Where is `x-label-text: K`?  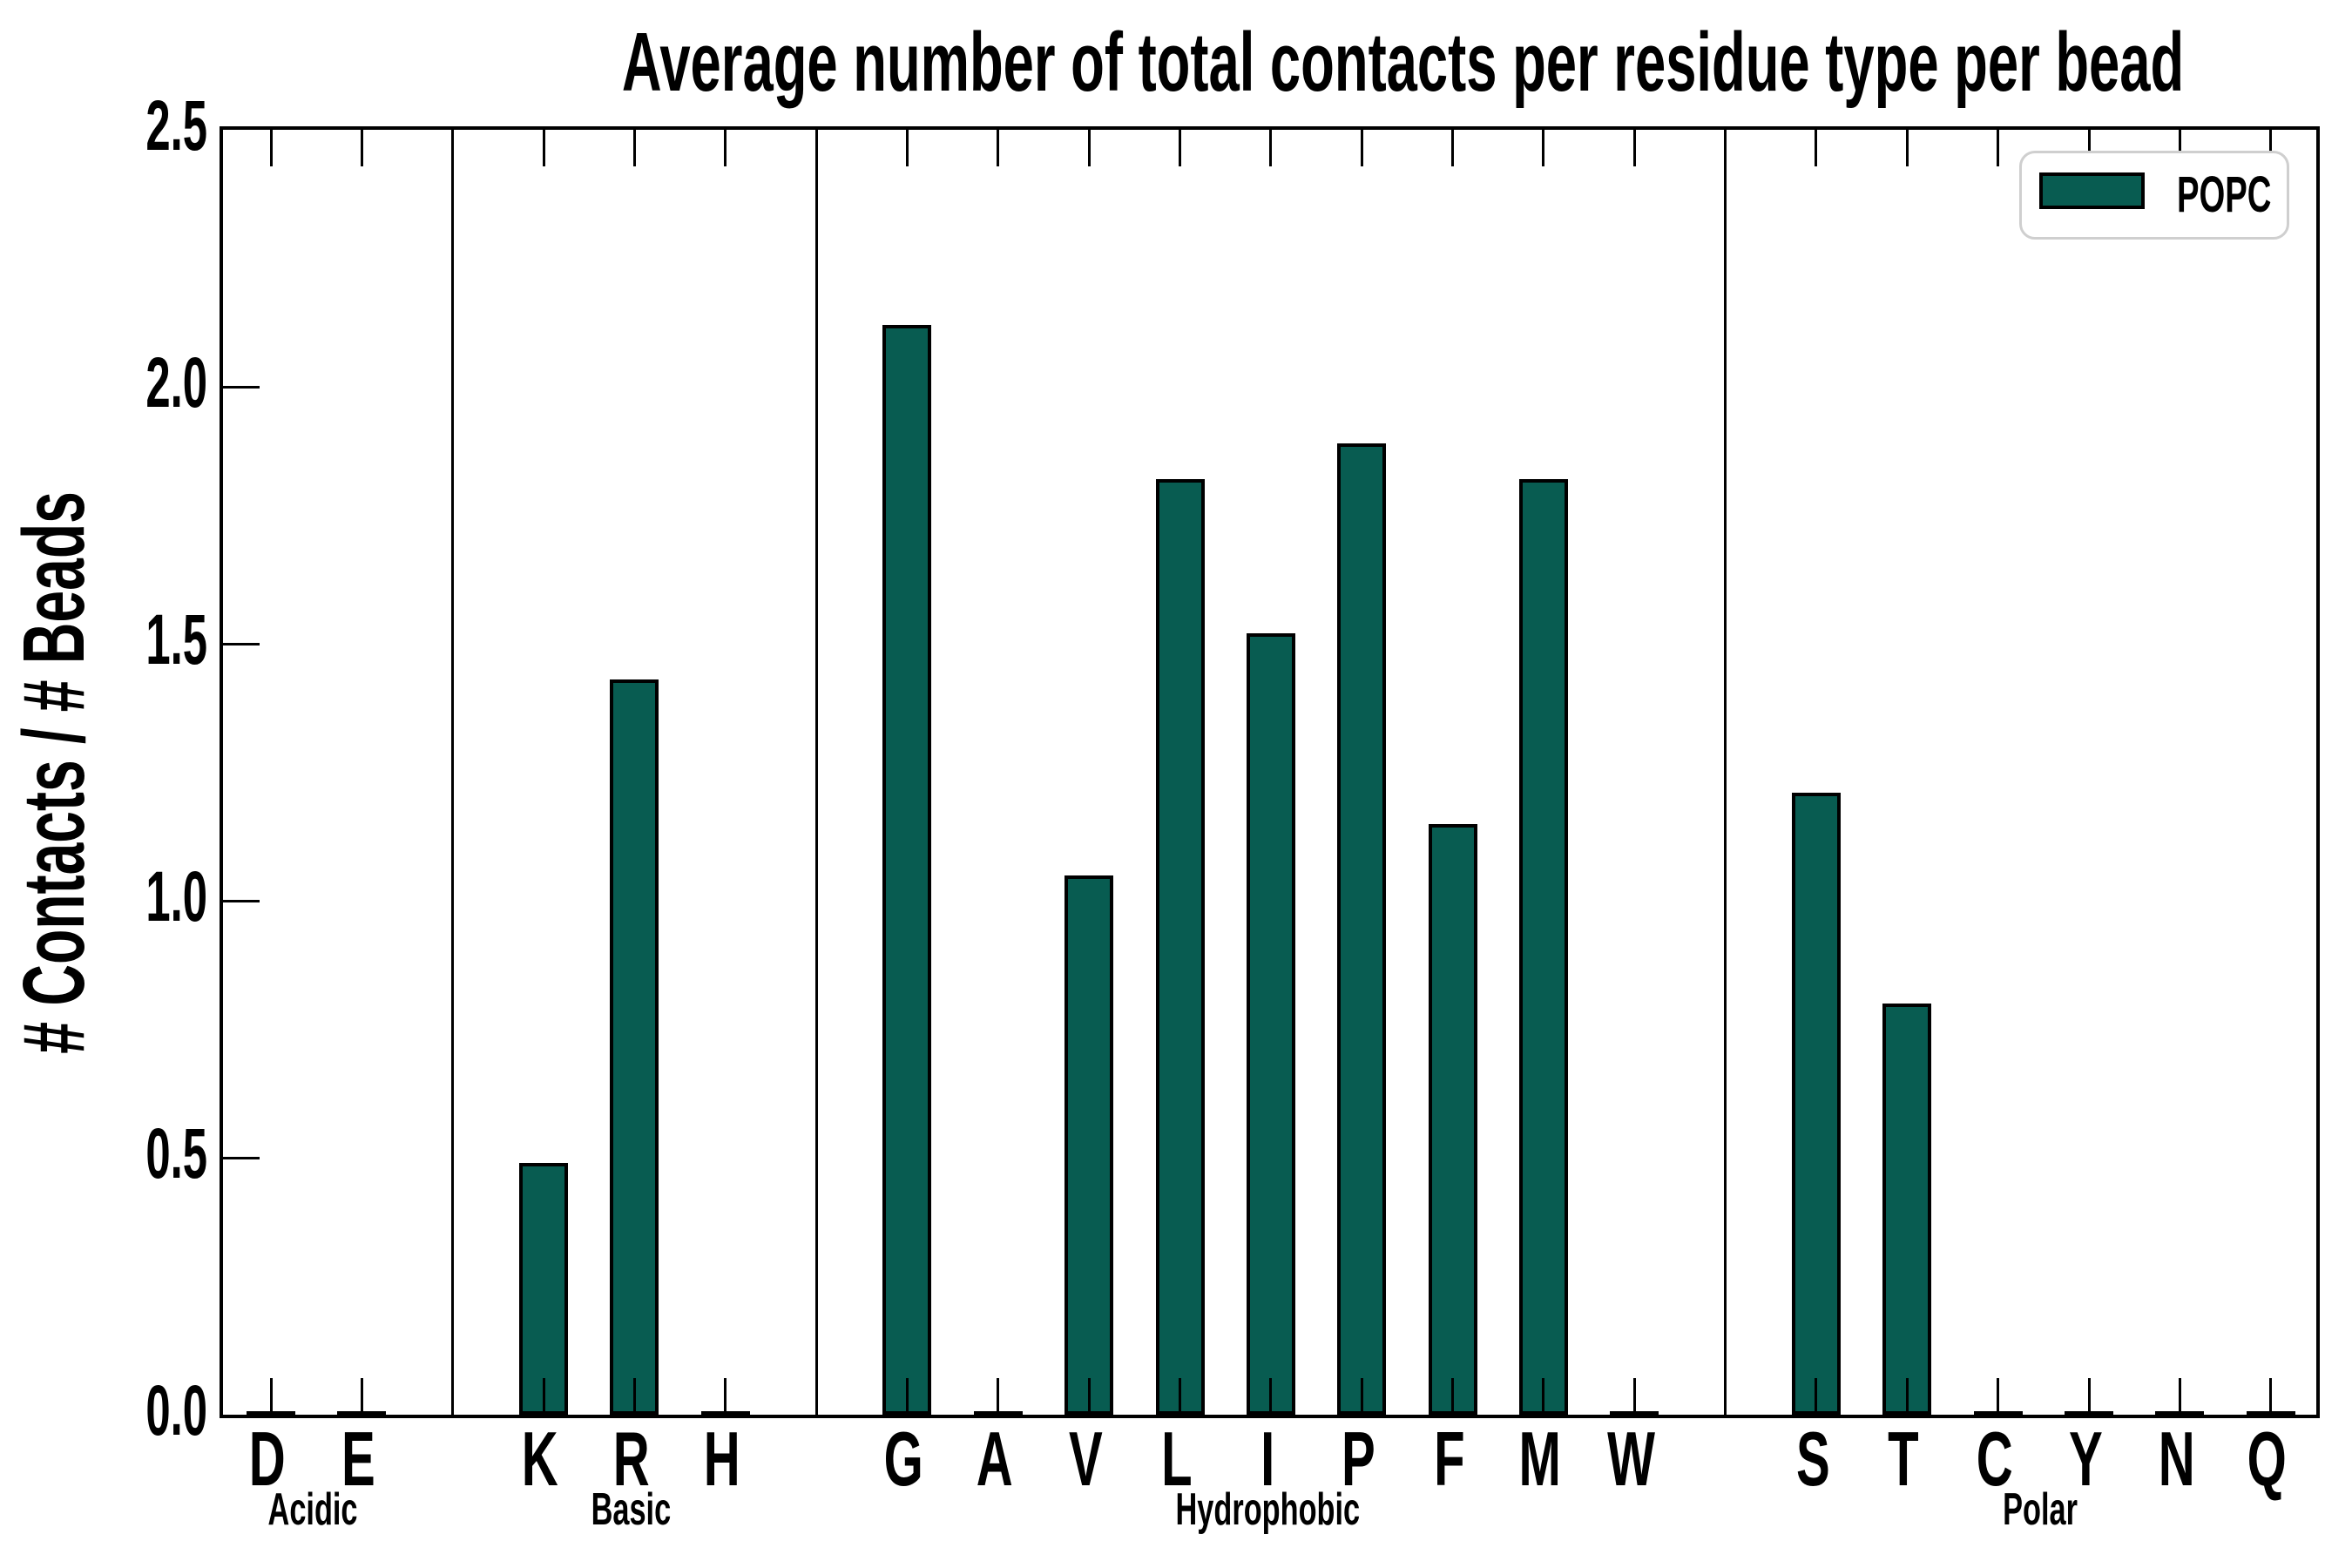
x-label-text: K is located at coordinates (540, 1459).